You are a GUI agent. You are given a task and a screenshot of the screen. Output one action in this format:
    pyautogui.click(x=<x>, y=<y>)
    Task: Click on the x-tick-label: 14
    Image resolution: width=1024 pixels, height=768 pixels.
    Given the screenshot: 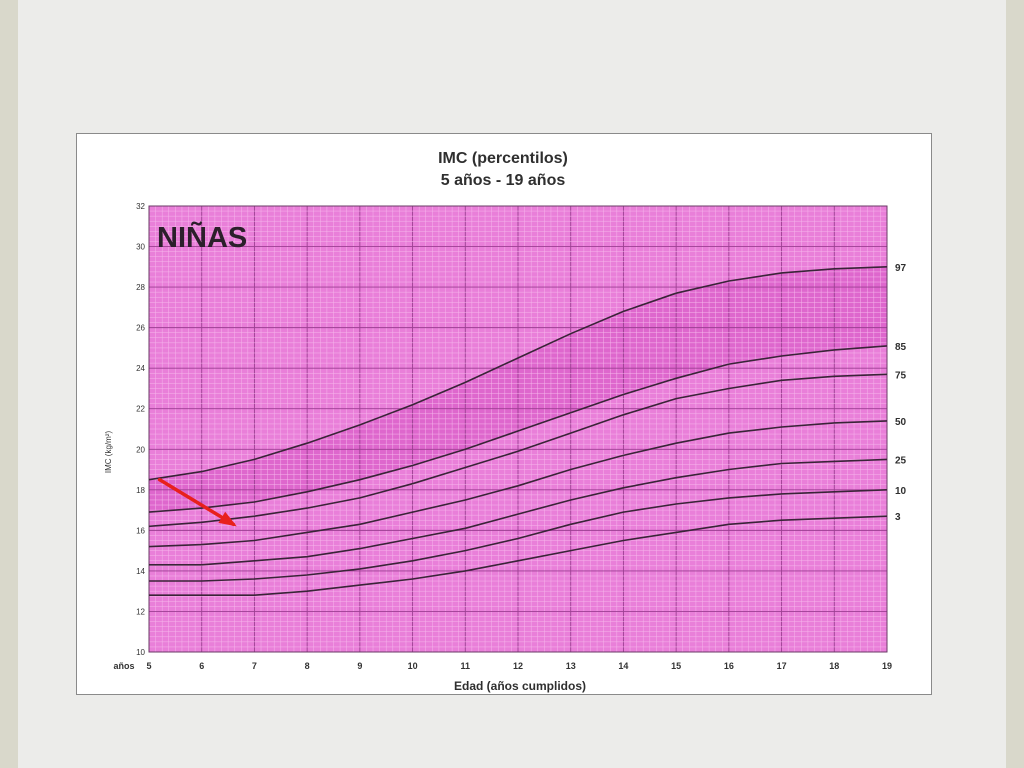 What is the action you would take?
    pyautogui.click(x=623, y=666)
    